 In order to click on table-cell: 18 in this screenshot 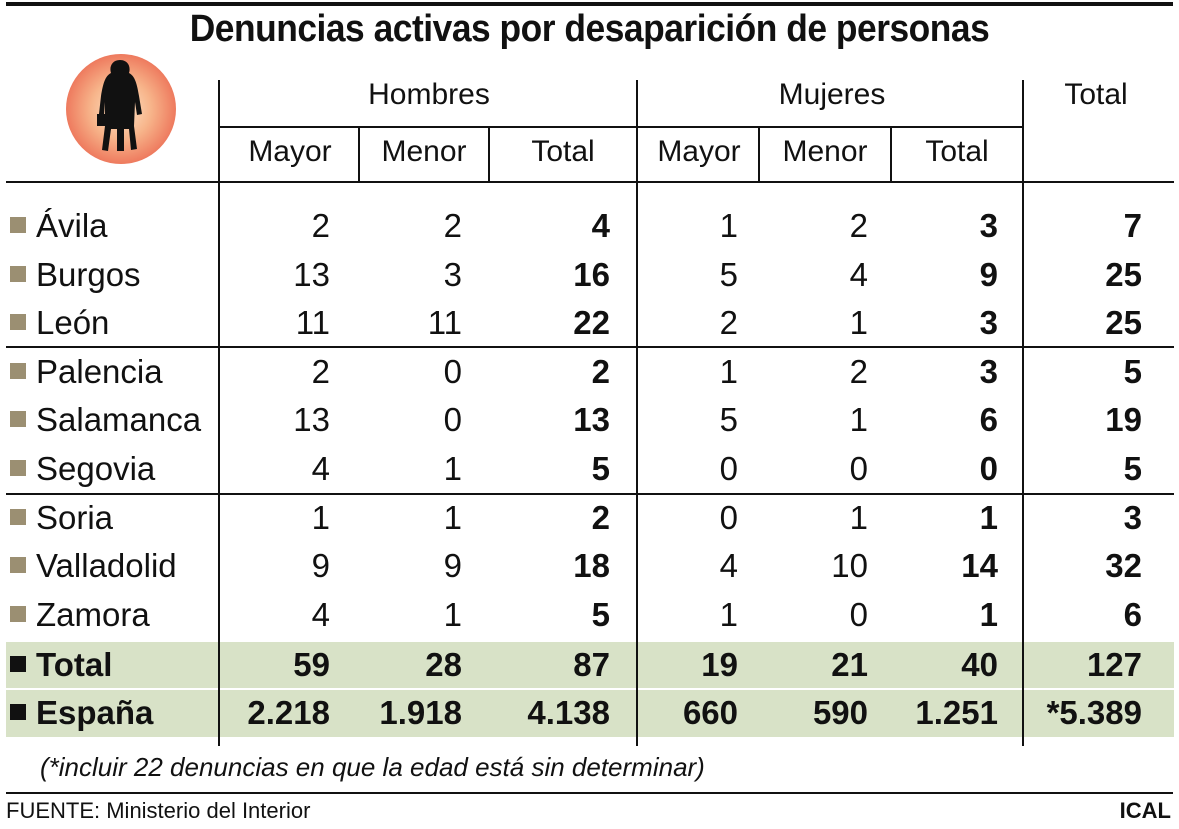, I will do `click(591, 565)`.